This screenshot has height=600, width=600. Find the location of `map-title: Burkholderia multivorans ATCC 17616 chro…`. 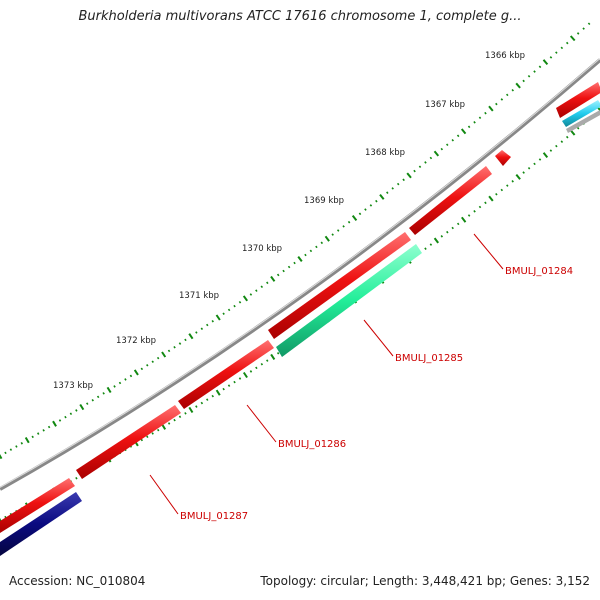

map-title: Burkholderia multivorans ATCC 17616 chro… is located at coordinates (300, 16).